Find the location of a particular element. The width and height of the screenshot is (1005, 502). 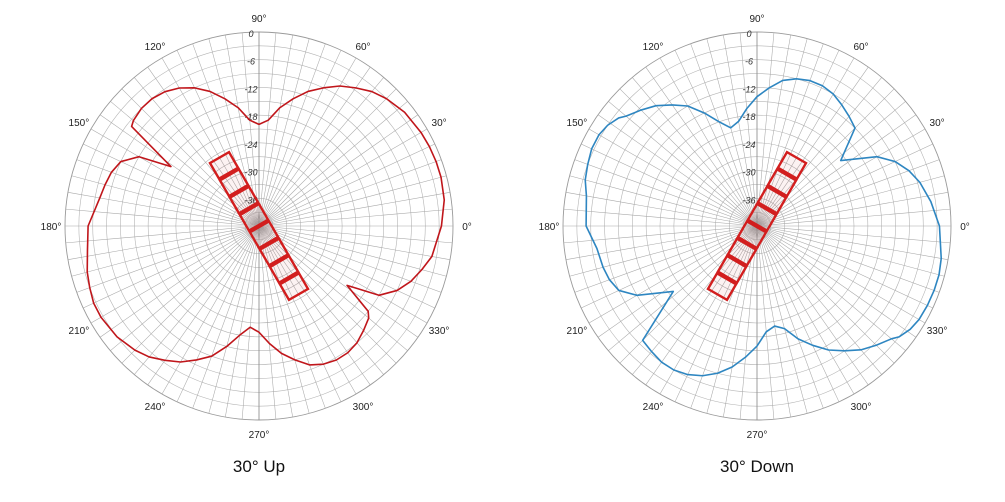

radial-tick-label: -6 is located at coordinates (749, 62).